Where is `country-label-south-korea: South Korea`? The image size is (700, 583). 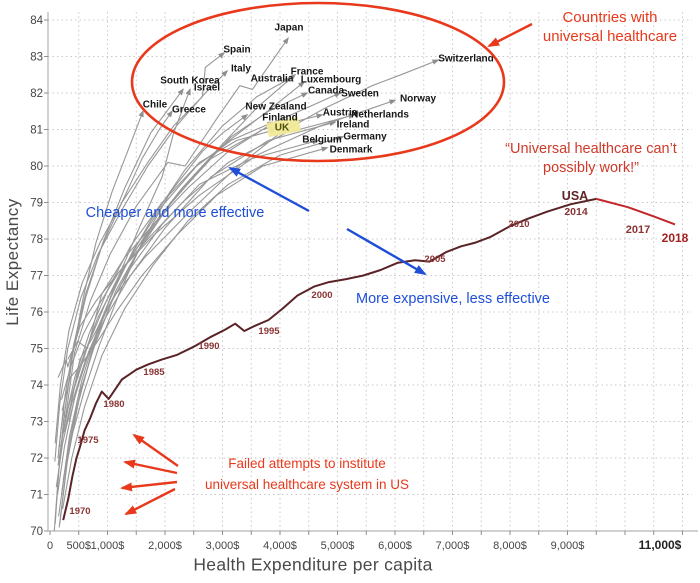
country-label-south-korea: South Korea is located at coordinates (190, 81).